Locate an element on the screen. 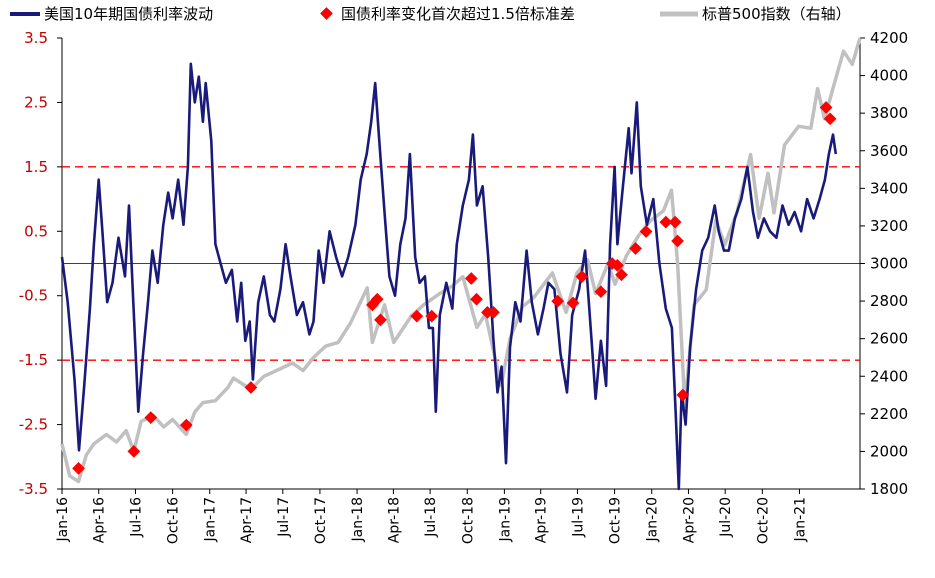  x-tick-label: Jul-17 is located at coordinates (284, 517).